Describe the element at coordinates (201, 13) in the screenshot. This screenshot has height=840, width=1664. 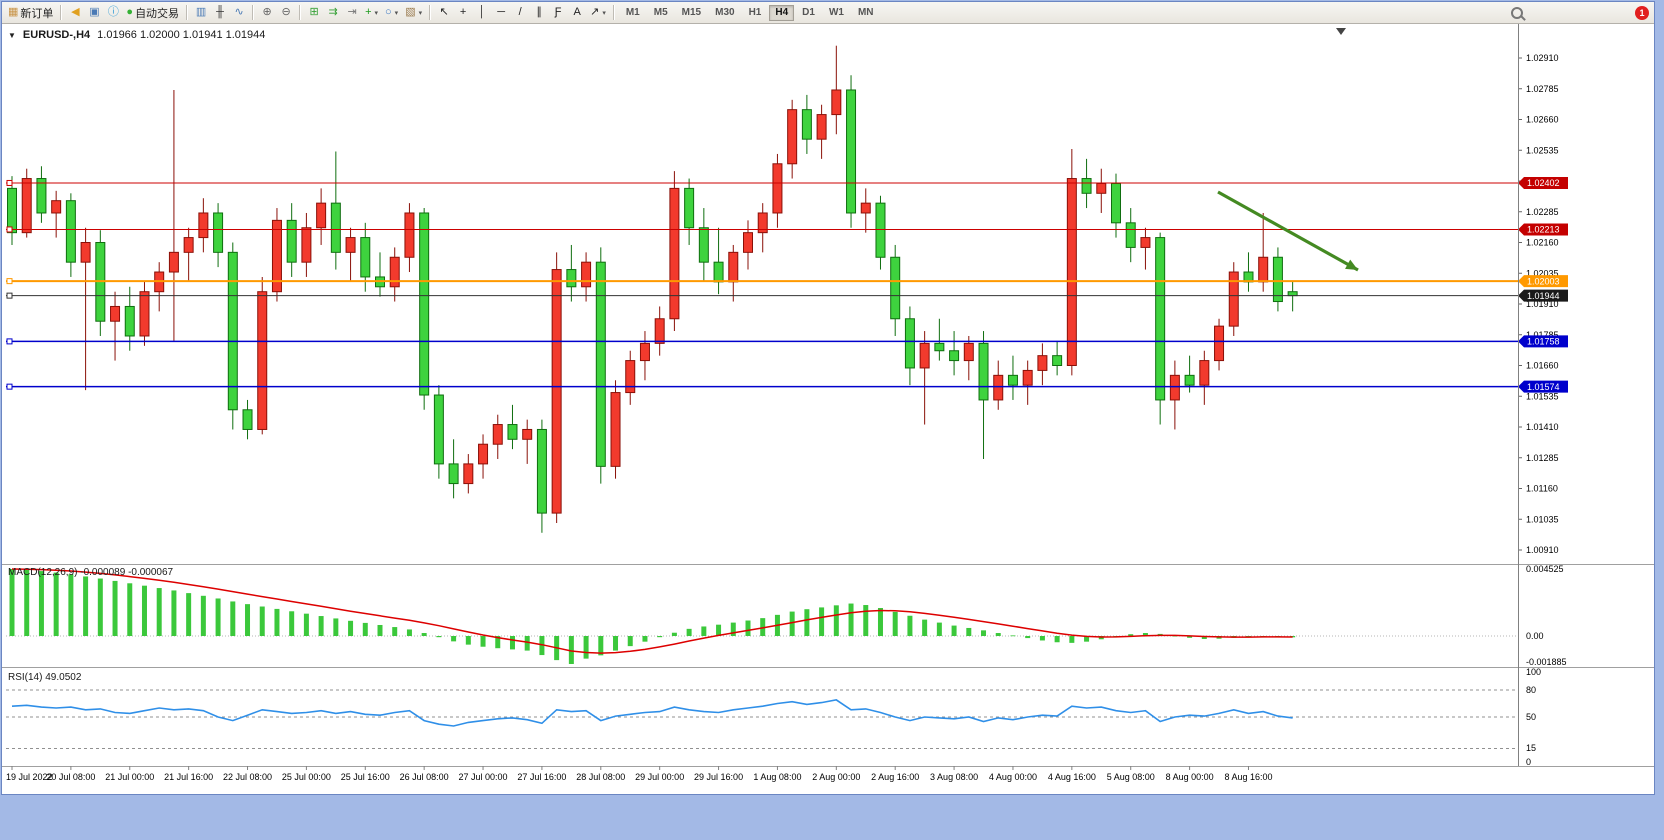
I see `bar-chart-button: ▥` at that location.